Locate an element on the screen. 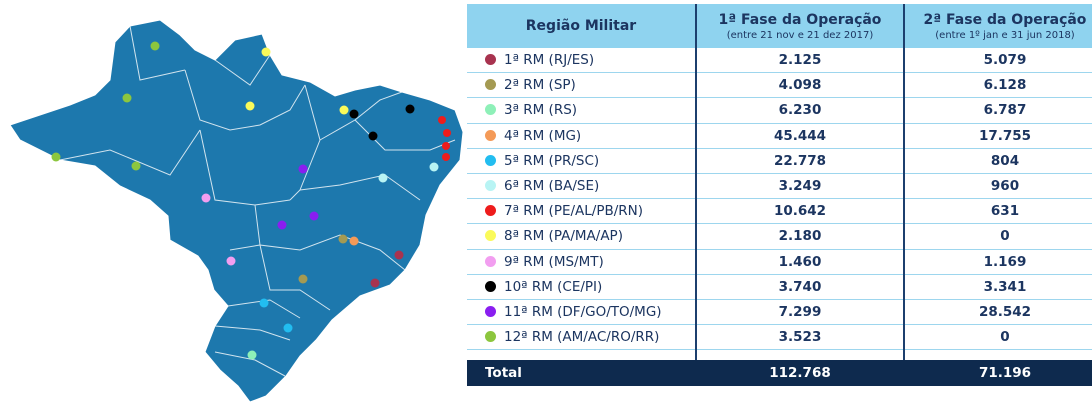  table-row: 1ª RM (RJ/ES) 2.125 5.079 is located at coordinates (779, 61).